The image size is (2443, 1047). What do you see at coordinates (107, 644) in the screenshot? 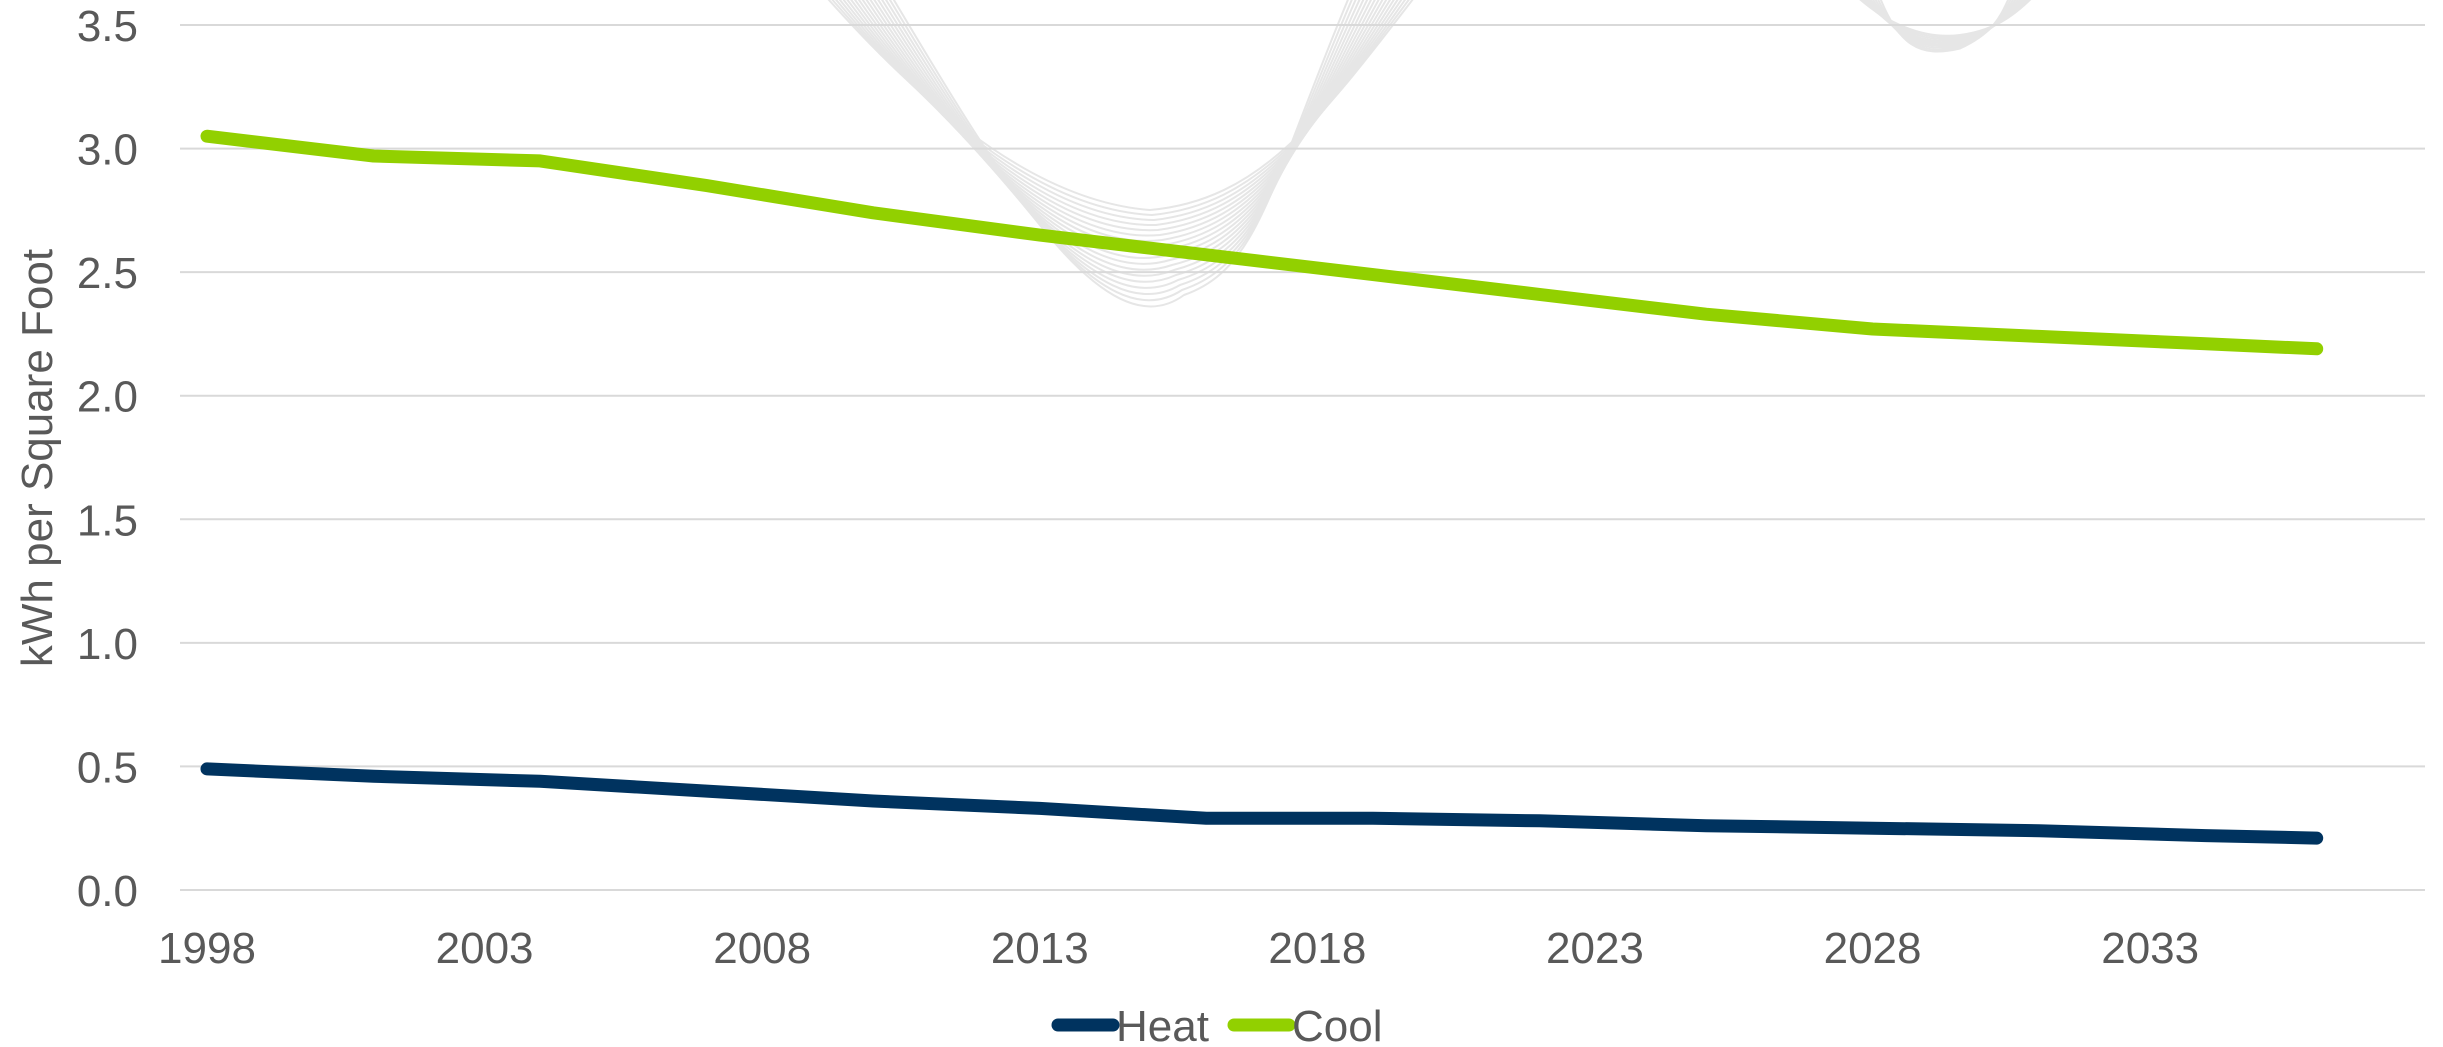
I see `y-tick-label: 1.0` at bounding box center [107, 644].